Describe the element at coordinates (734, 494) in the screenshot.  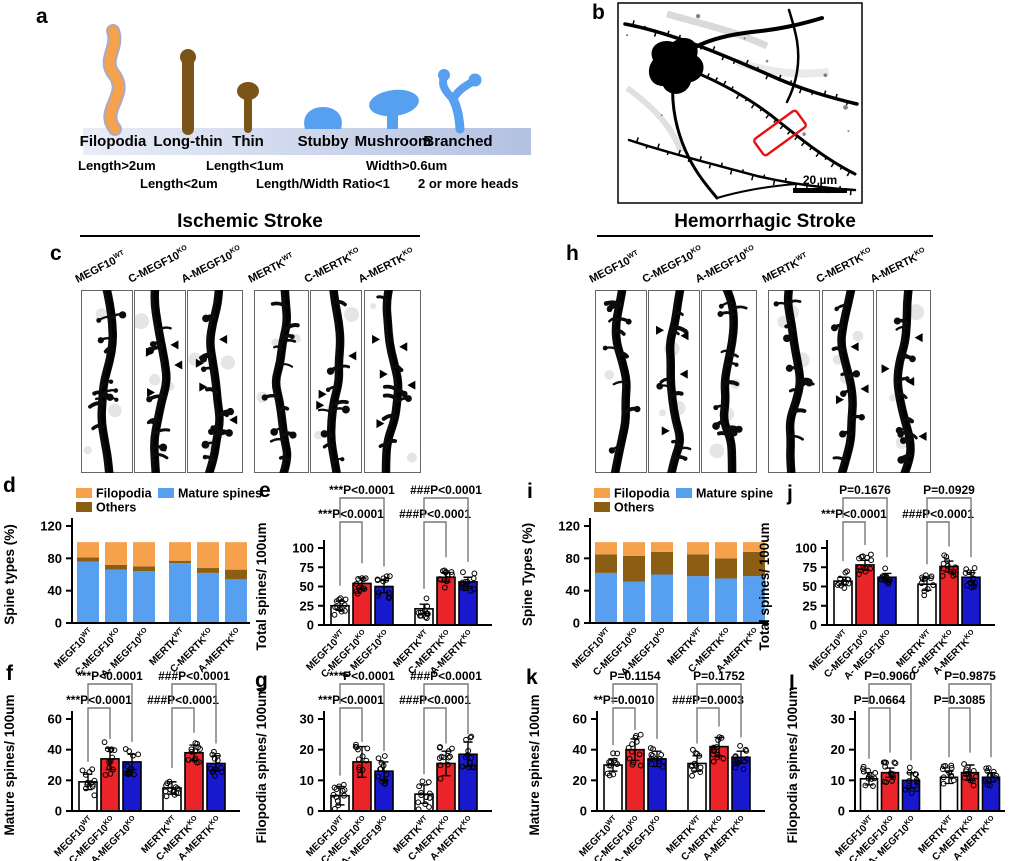
I see `legend-label: Mature spine` at that location.